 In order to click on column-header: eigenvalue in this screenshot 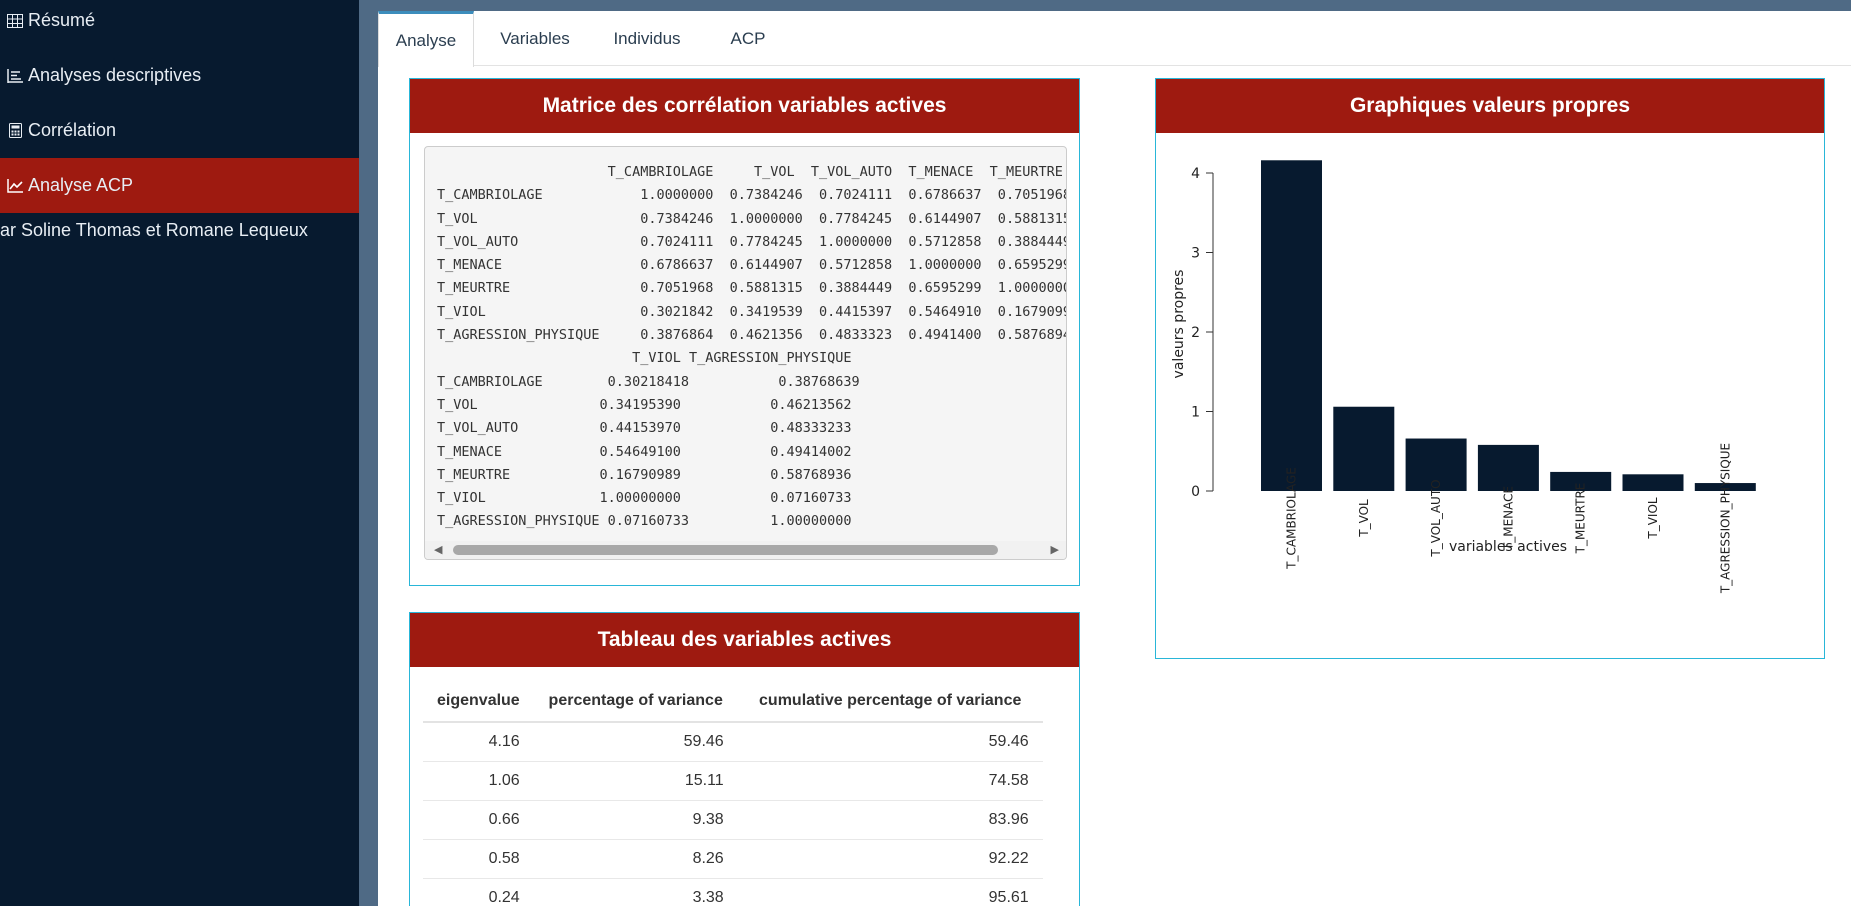, I will do `click(478, 701)`.